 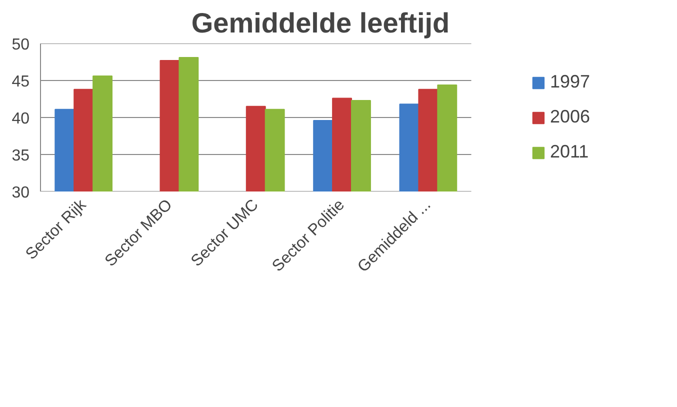 I want to click on y-tick-label: 30, so click(x=21, y=193).